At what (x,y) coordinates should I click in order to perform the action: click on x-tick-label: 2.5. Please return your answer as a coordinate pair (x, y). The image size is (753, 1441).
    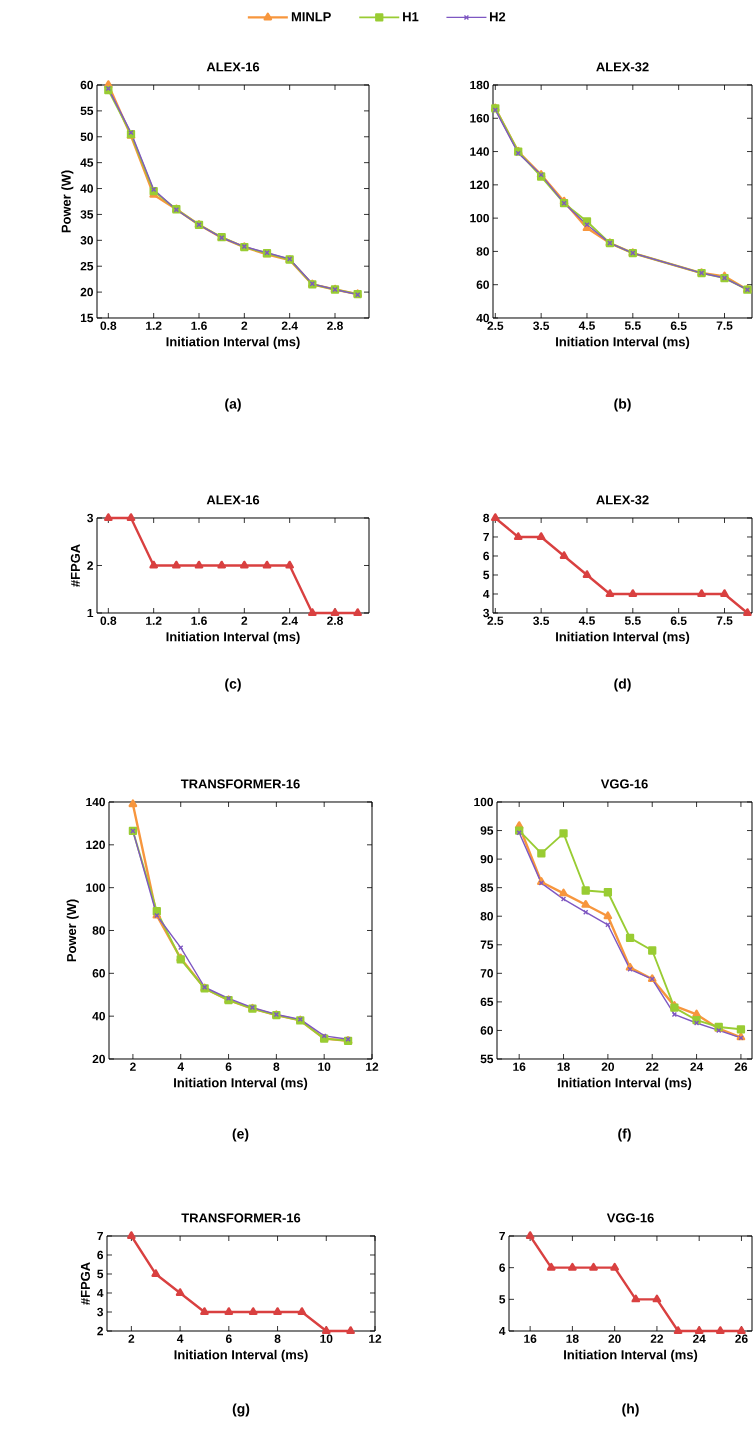
    Looking at the image, I should click on (495, 620).